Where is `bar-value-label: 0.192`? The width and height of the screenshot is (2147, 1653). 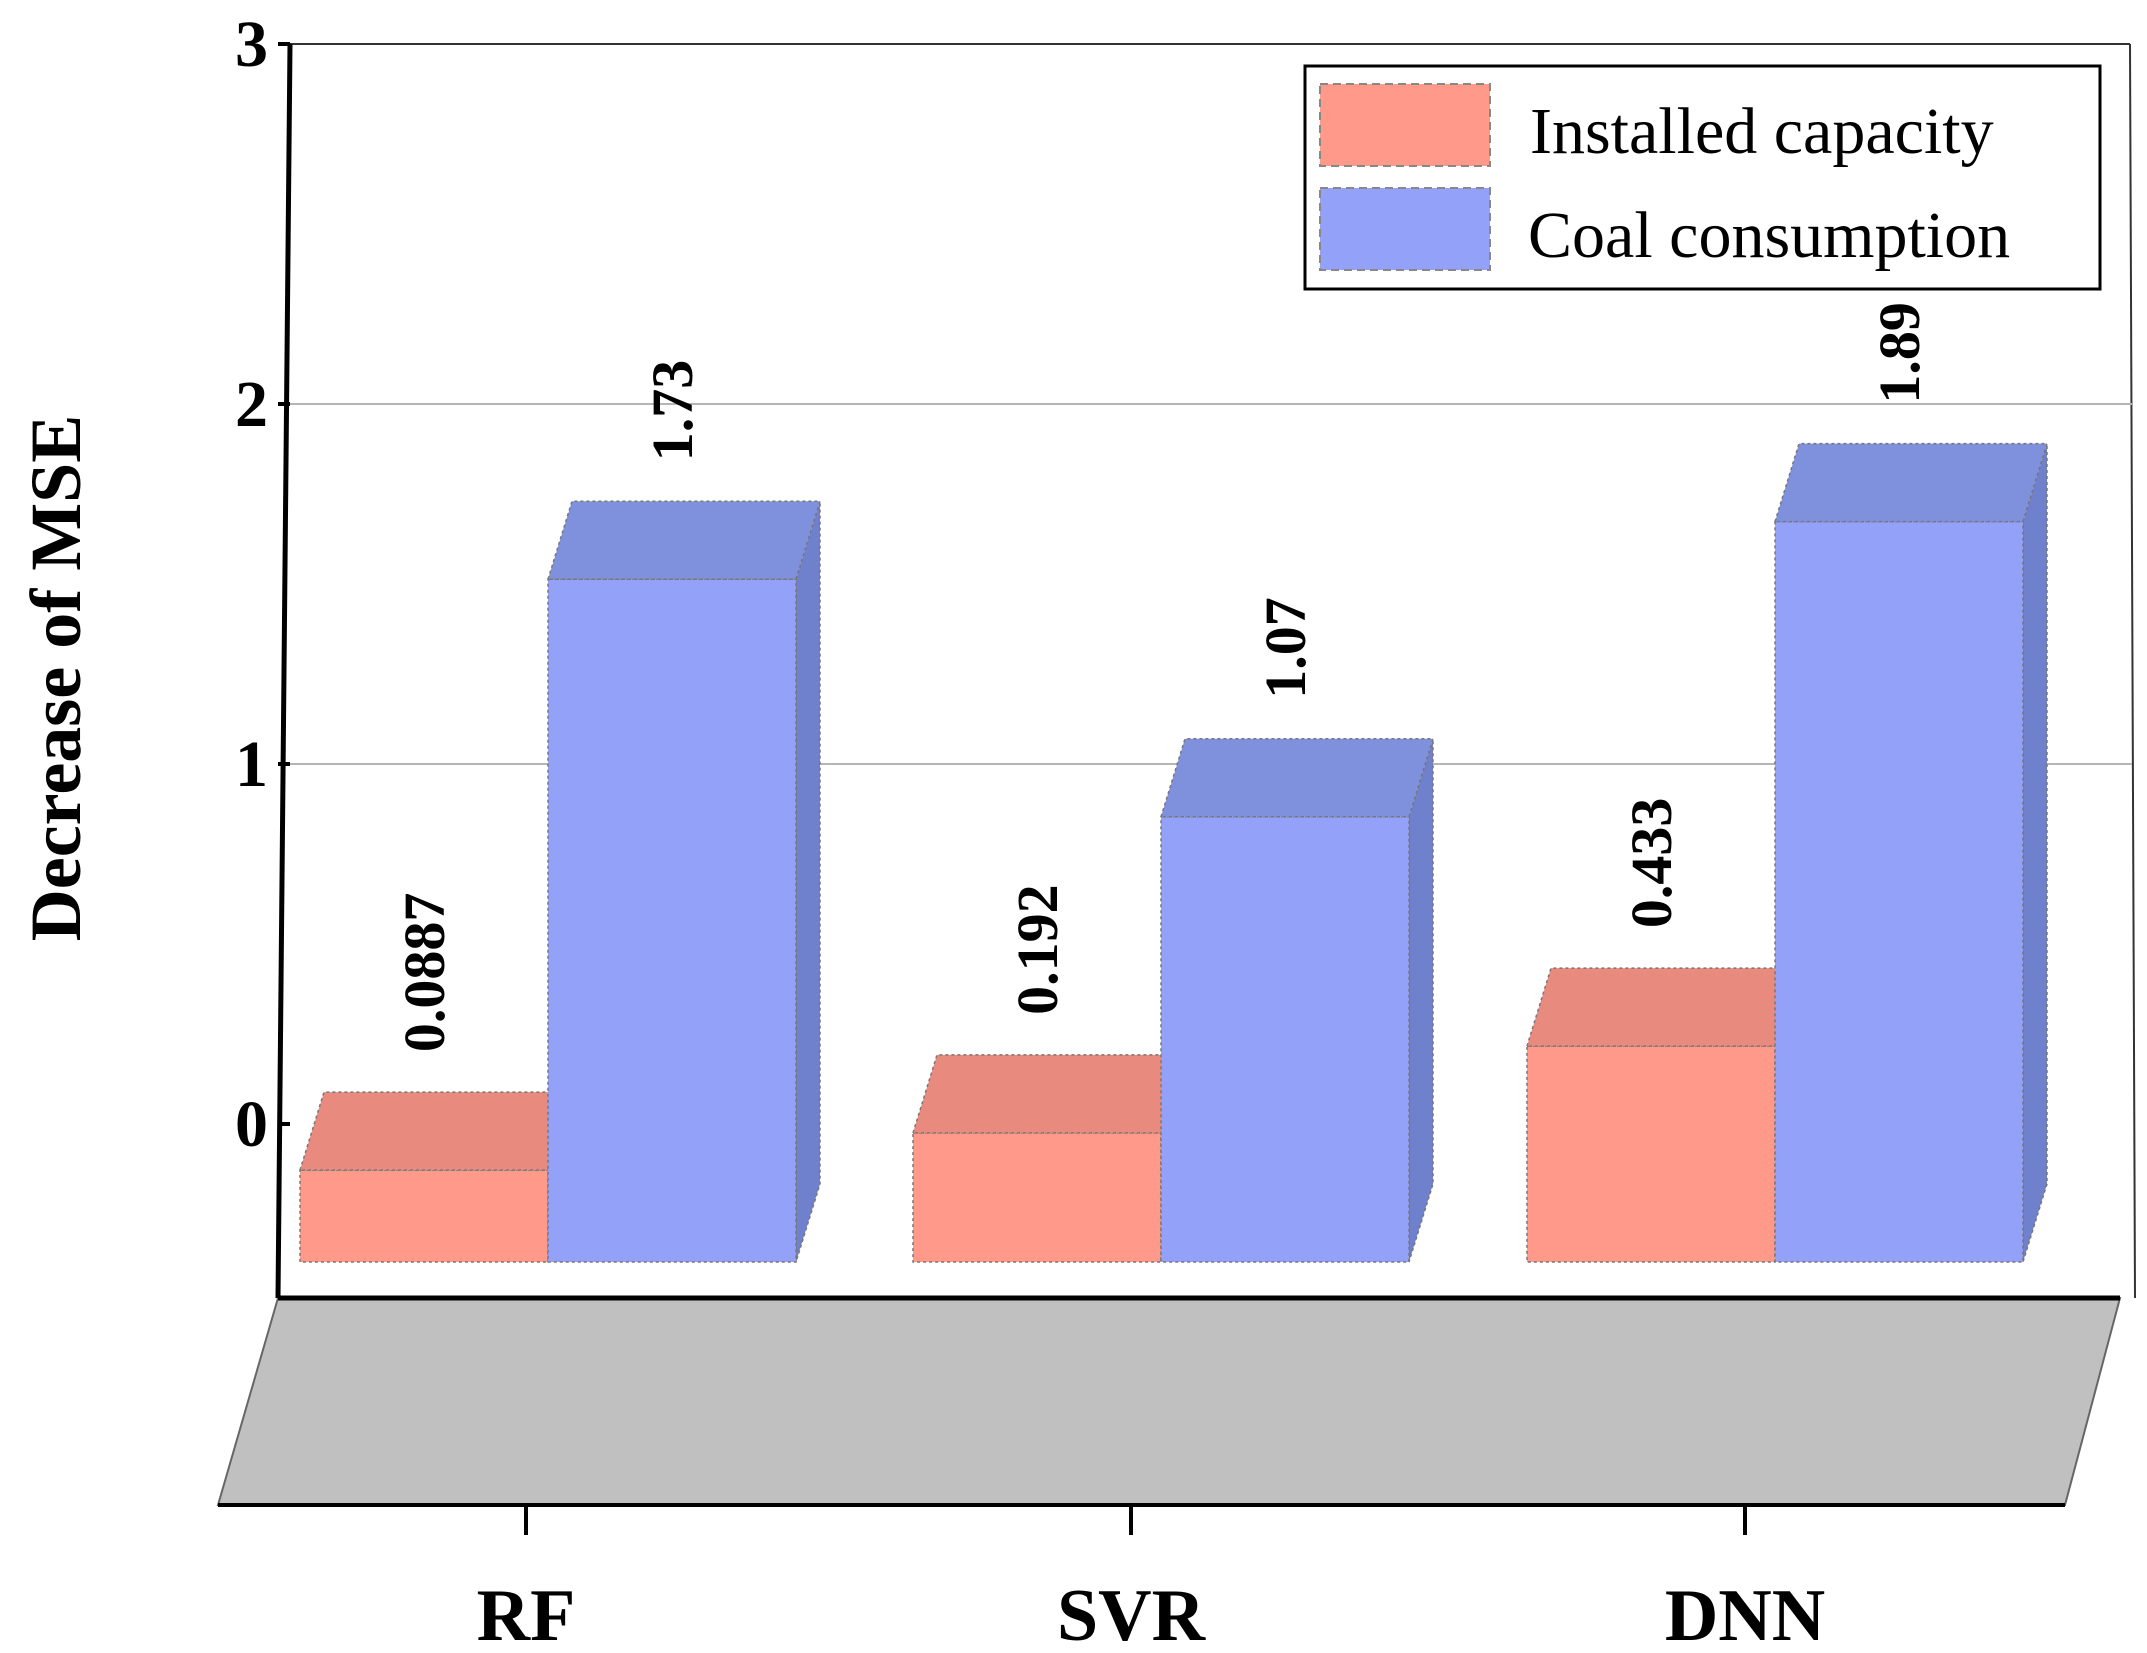 bar-value-label: 0.192 is located at coordinates (1037, 949).